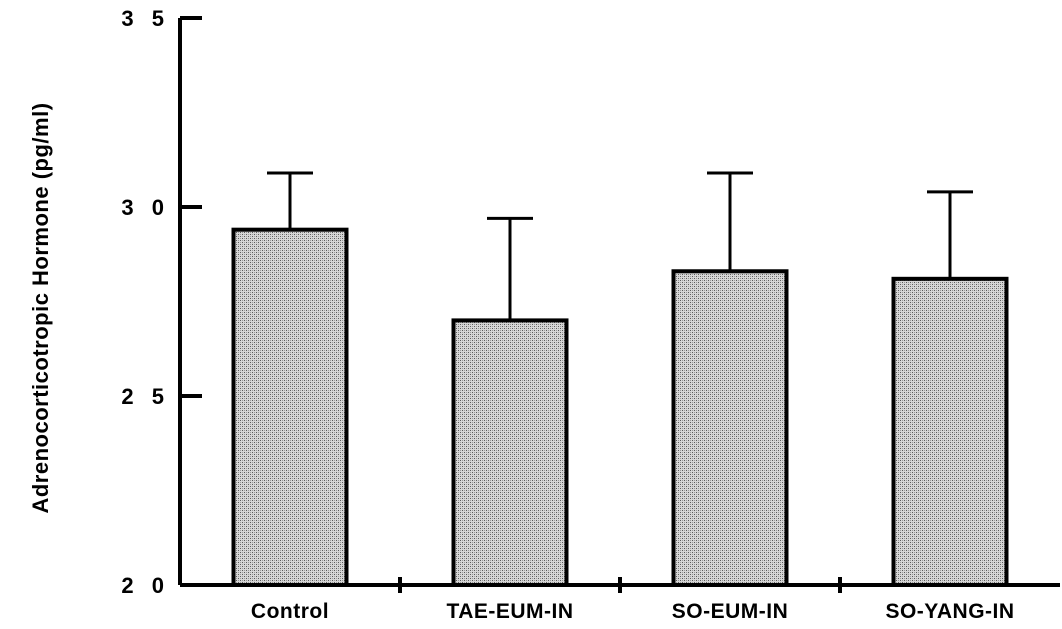  What do you see at coordinates (145, 396) in the screenshot?
I see `y-tick-label: 2 5` at bounding box center [145, 396].